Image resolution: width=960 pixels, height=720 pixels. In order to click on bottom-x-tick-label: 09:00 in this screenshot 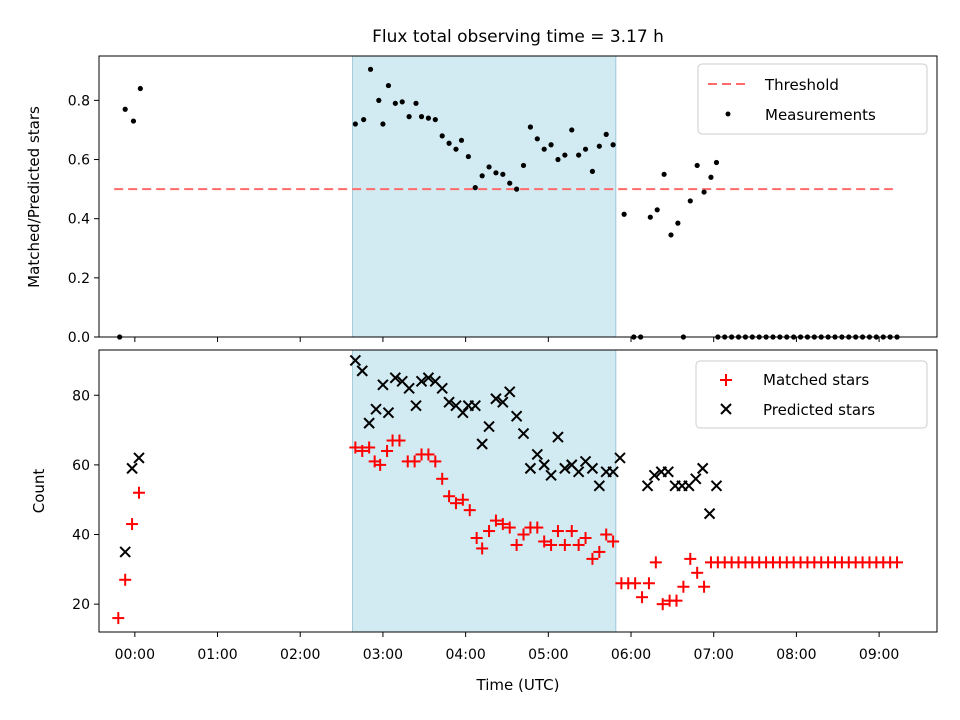, I will do `click(879, 655)`.